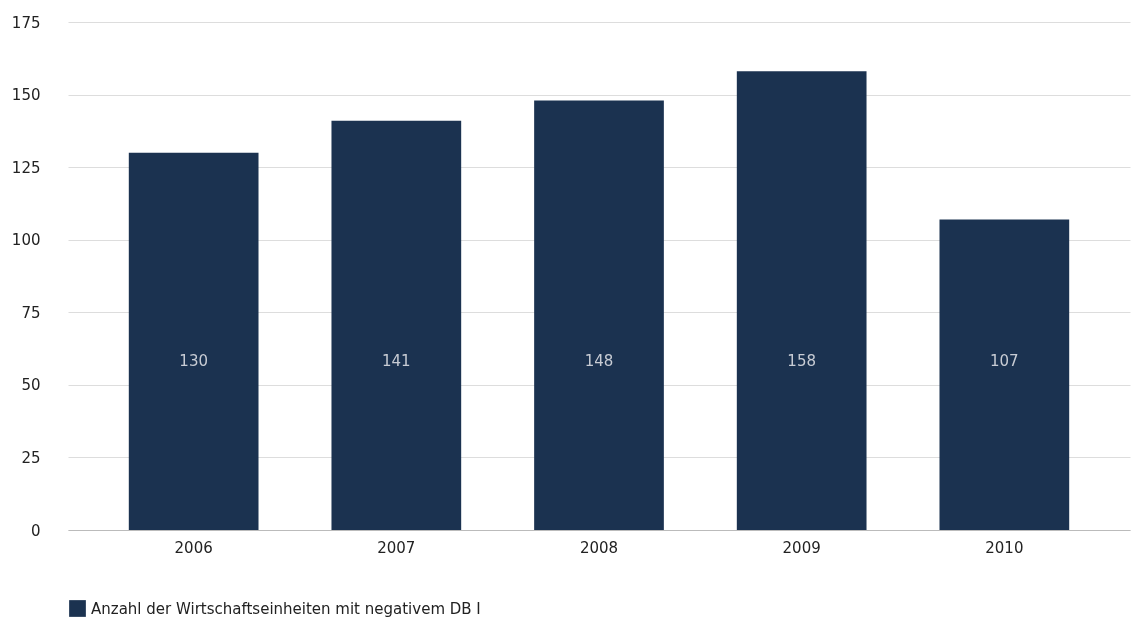 Image resolution: width=1136 pixels, height=627 pixels. Describe the element at coordinates (26, 95) in the screenshot. I see `y-tick-label: 150` at that location.